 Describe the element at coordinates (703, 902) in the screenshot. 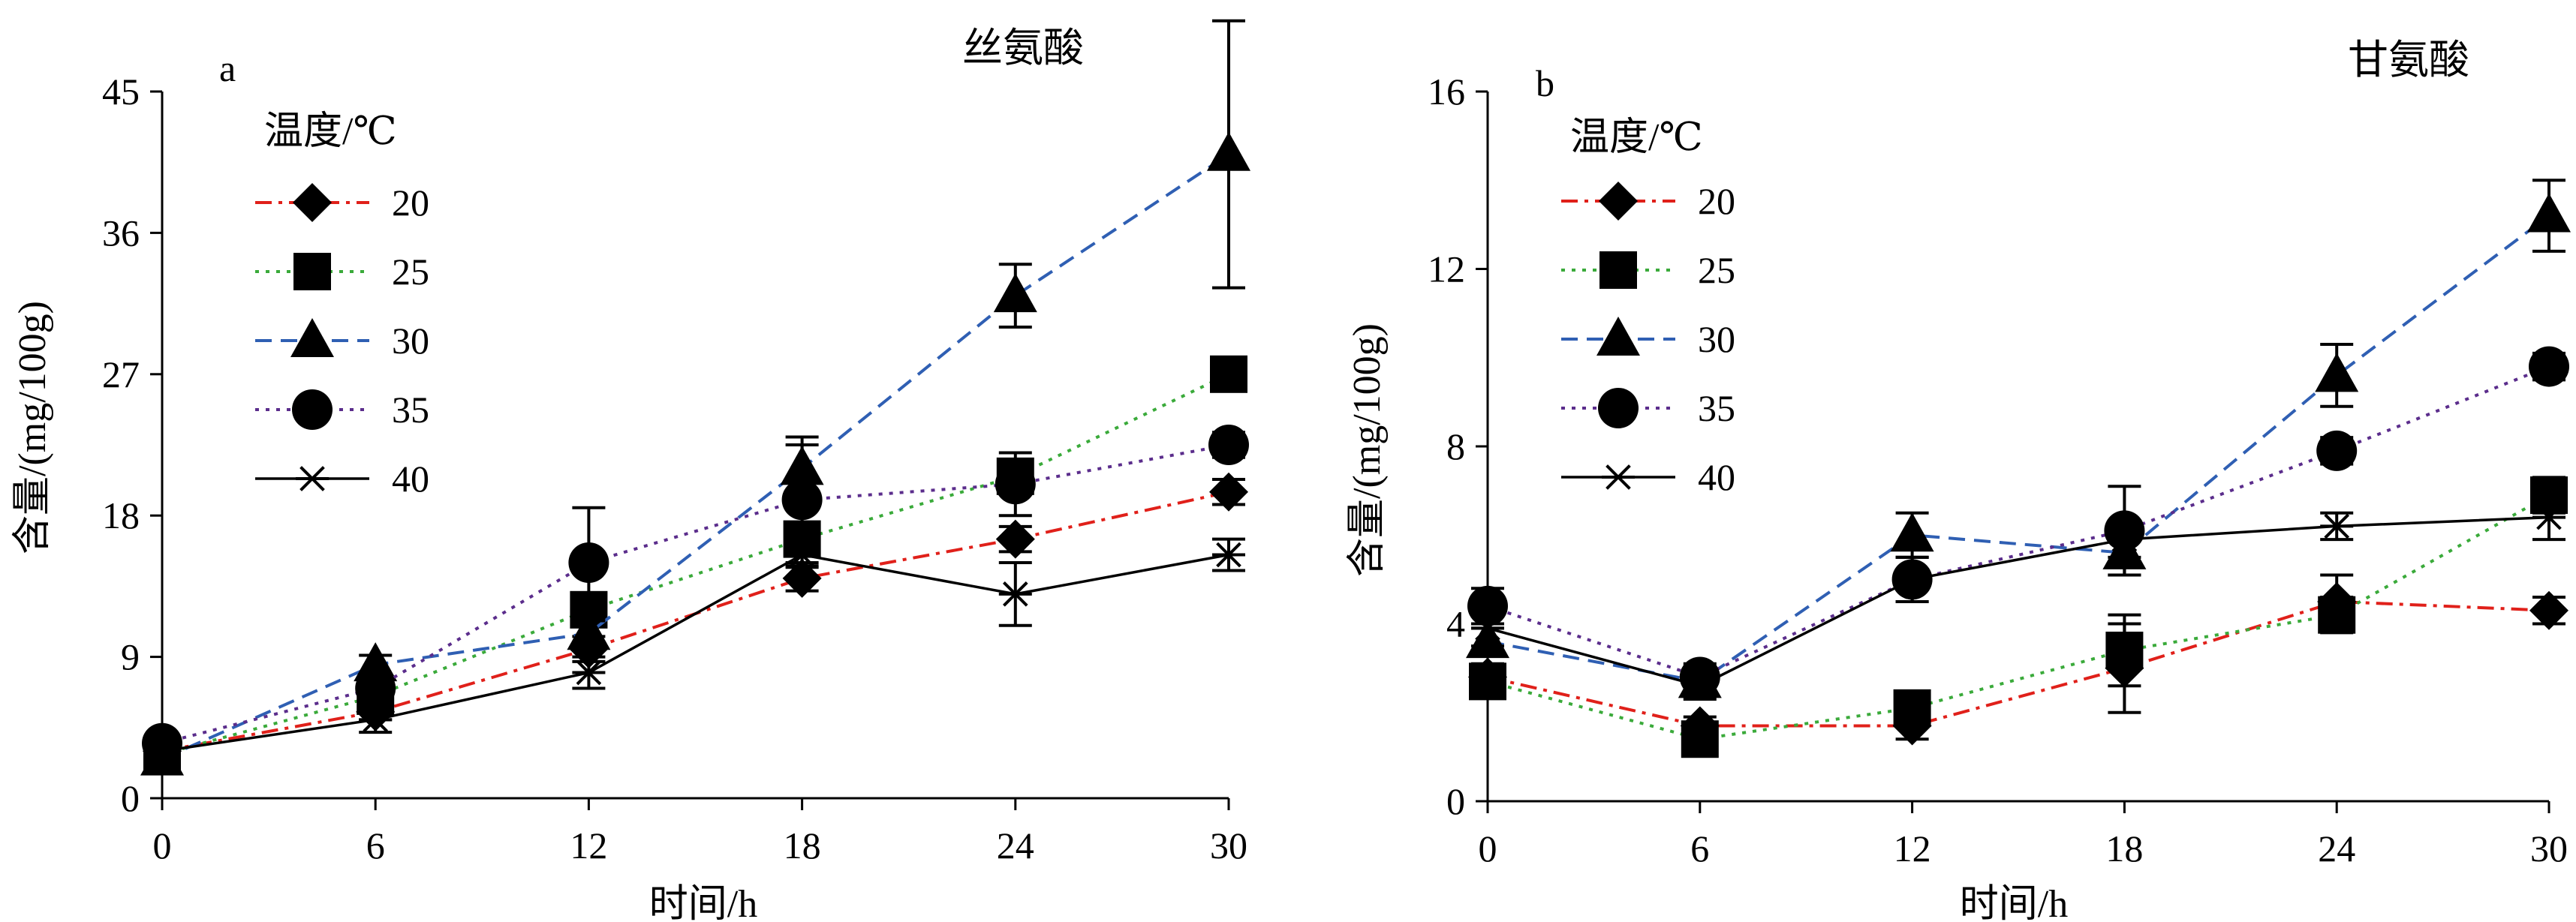

I see `panel-a-x-axis-label: 时间/h` at that location.